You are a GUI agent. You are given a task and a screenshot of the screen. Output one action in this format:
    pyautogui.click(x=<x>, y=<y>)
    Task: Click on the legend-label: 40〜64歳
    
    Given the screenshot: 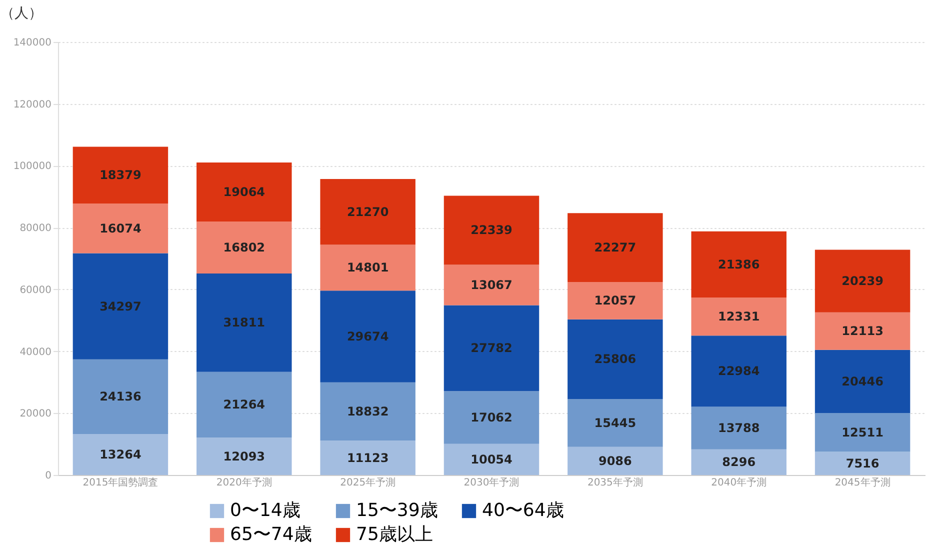 What is the action you would take?
    pyautogui.click(x=523, y=510)
    